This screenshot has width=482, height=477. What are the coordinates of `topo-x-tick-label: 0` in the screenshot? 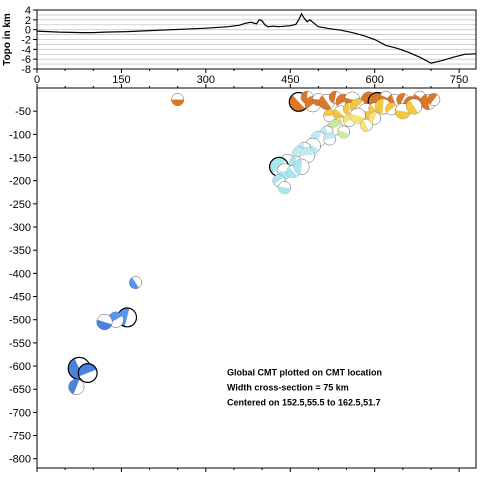 It's located at (37, 80).